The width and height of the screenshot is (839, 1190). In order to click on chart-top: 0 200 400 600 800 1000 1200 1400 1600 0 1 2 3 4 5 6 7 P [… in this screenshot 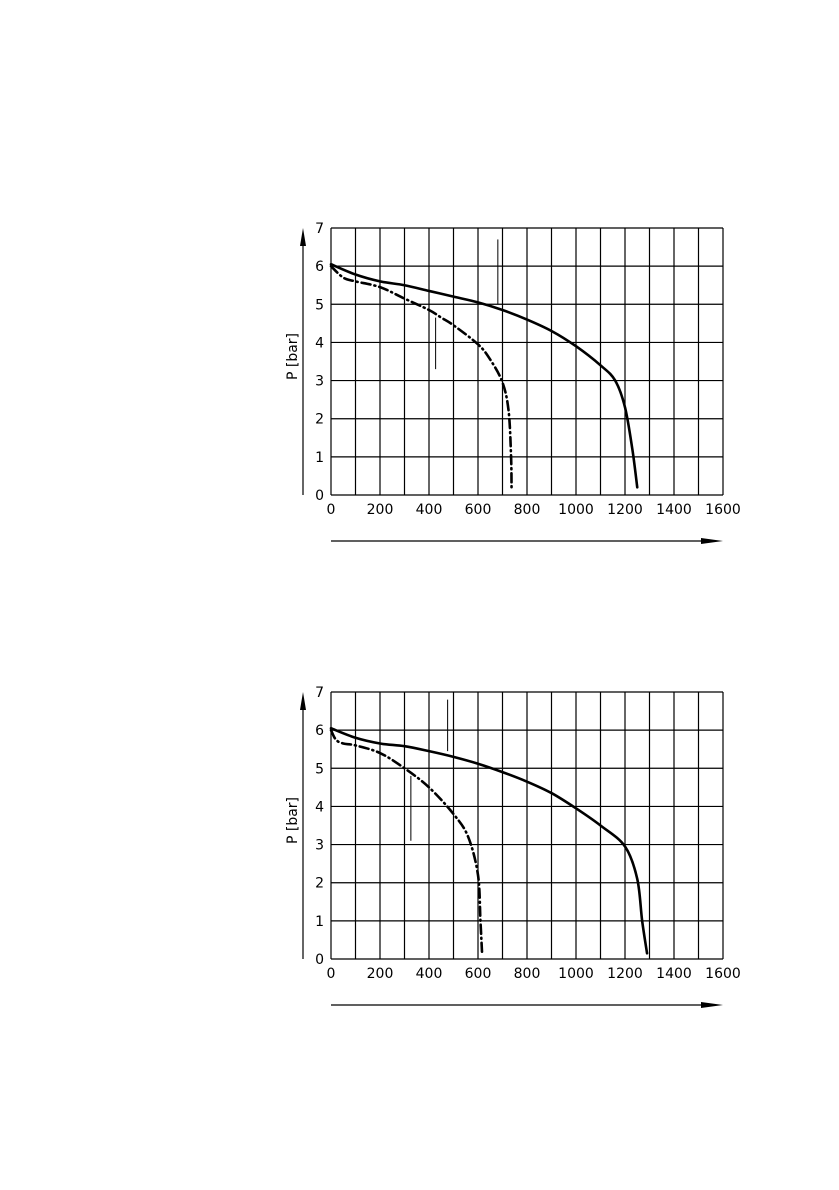, I will do `click(513, 382)`.